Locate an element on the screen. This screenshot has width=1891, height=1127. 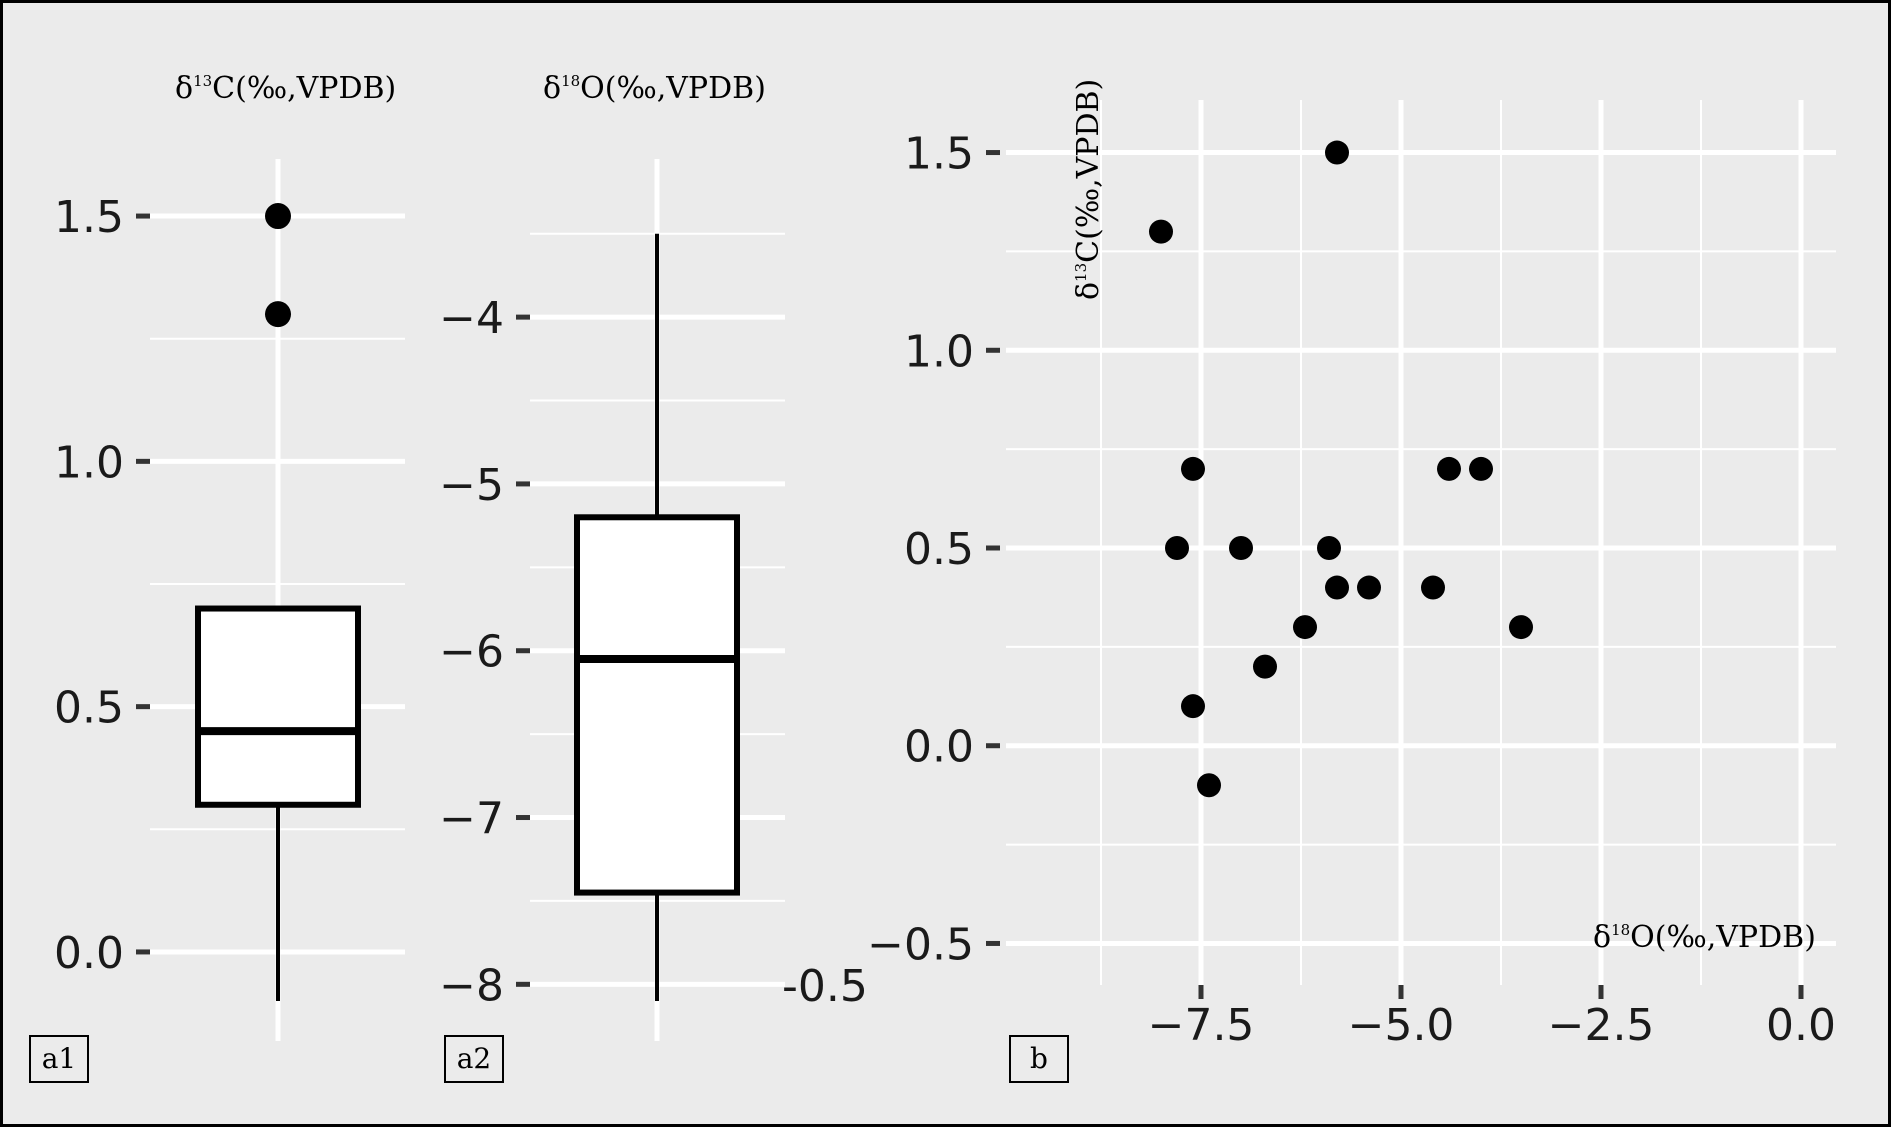
a2-iqr-box is located at coordinates (657, 705).